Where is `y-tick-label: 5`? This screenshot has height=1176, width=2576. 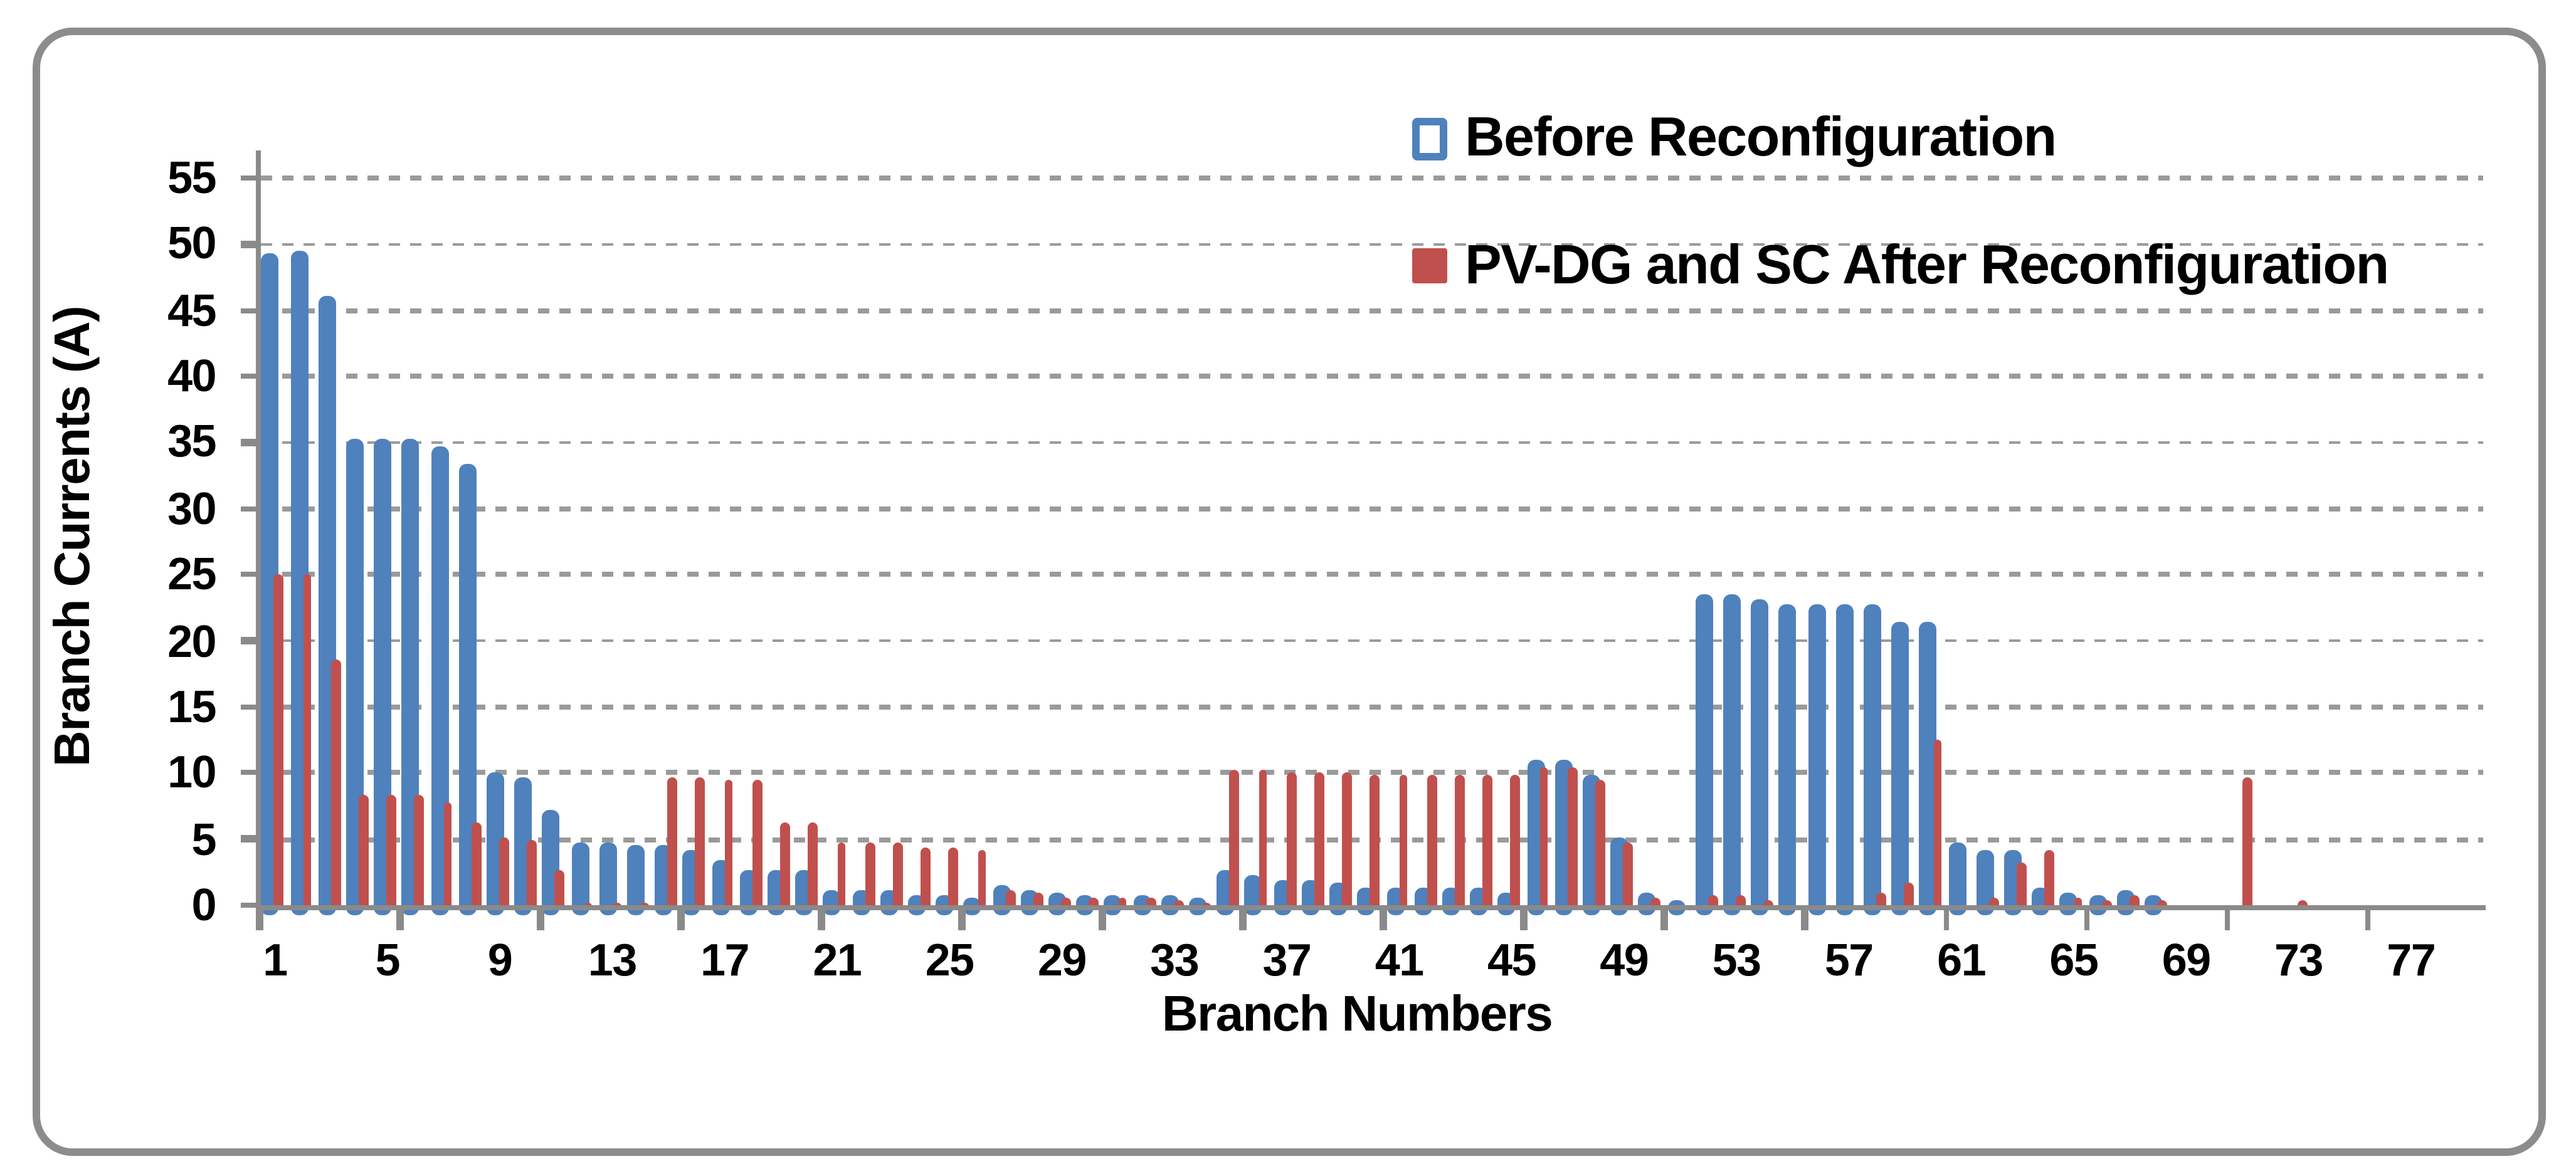 y-tick-label: 5 is located at coordinates (204, 839).